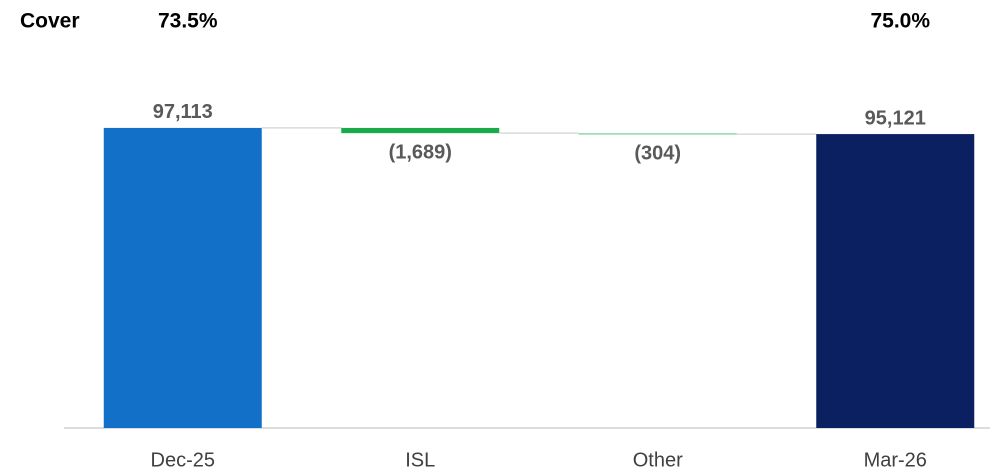 Image resolution: width=1000 pixels, height=475 pixels. What do you see at coordinates (658, 460) in the screenshot?
I see `x-tick-label: Other` at bounding box center [658, 460].